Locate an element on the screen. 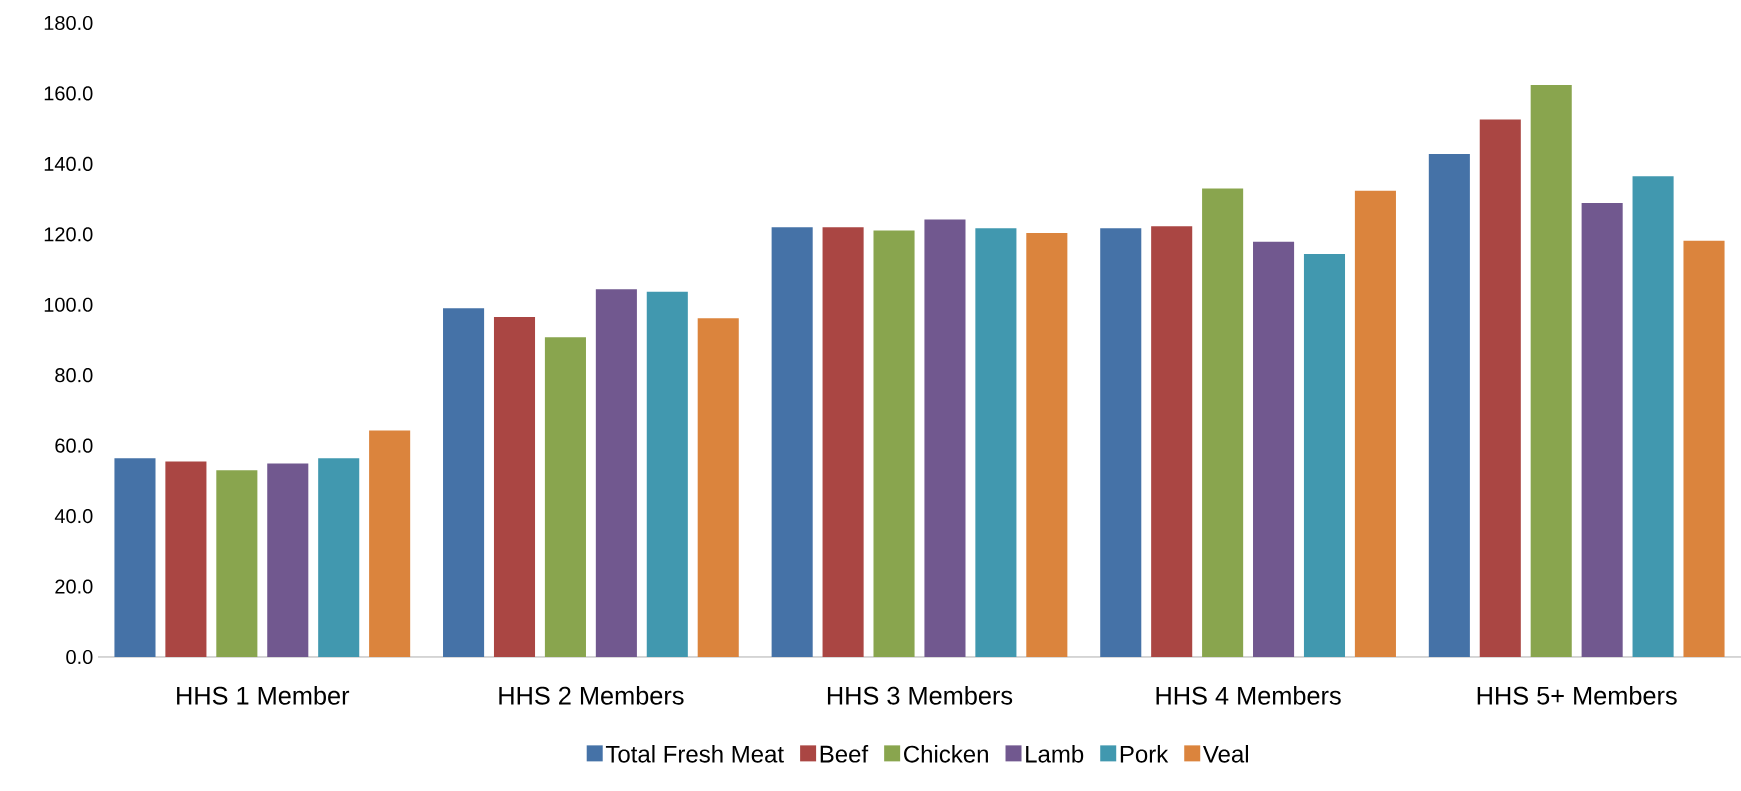 The image size is (1741, 791). legend-label: Lamb is located at coordinates (1055, 754).